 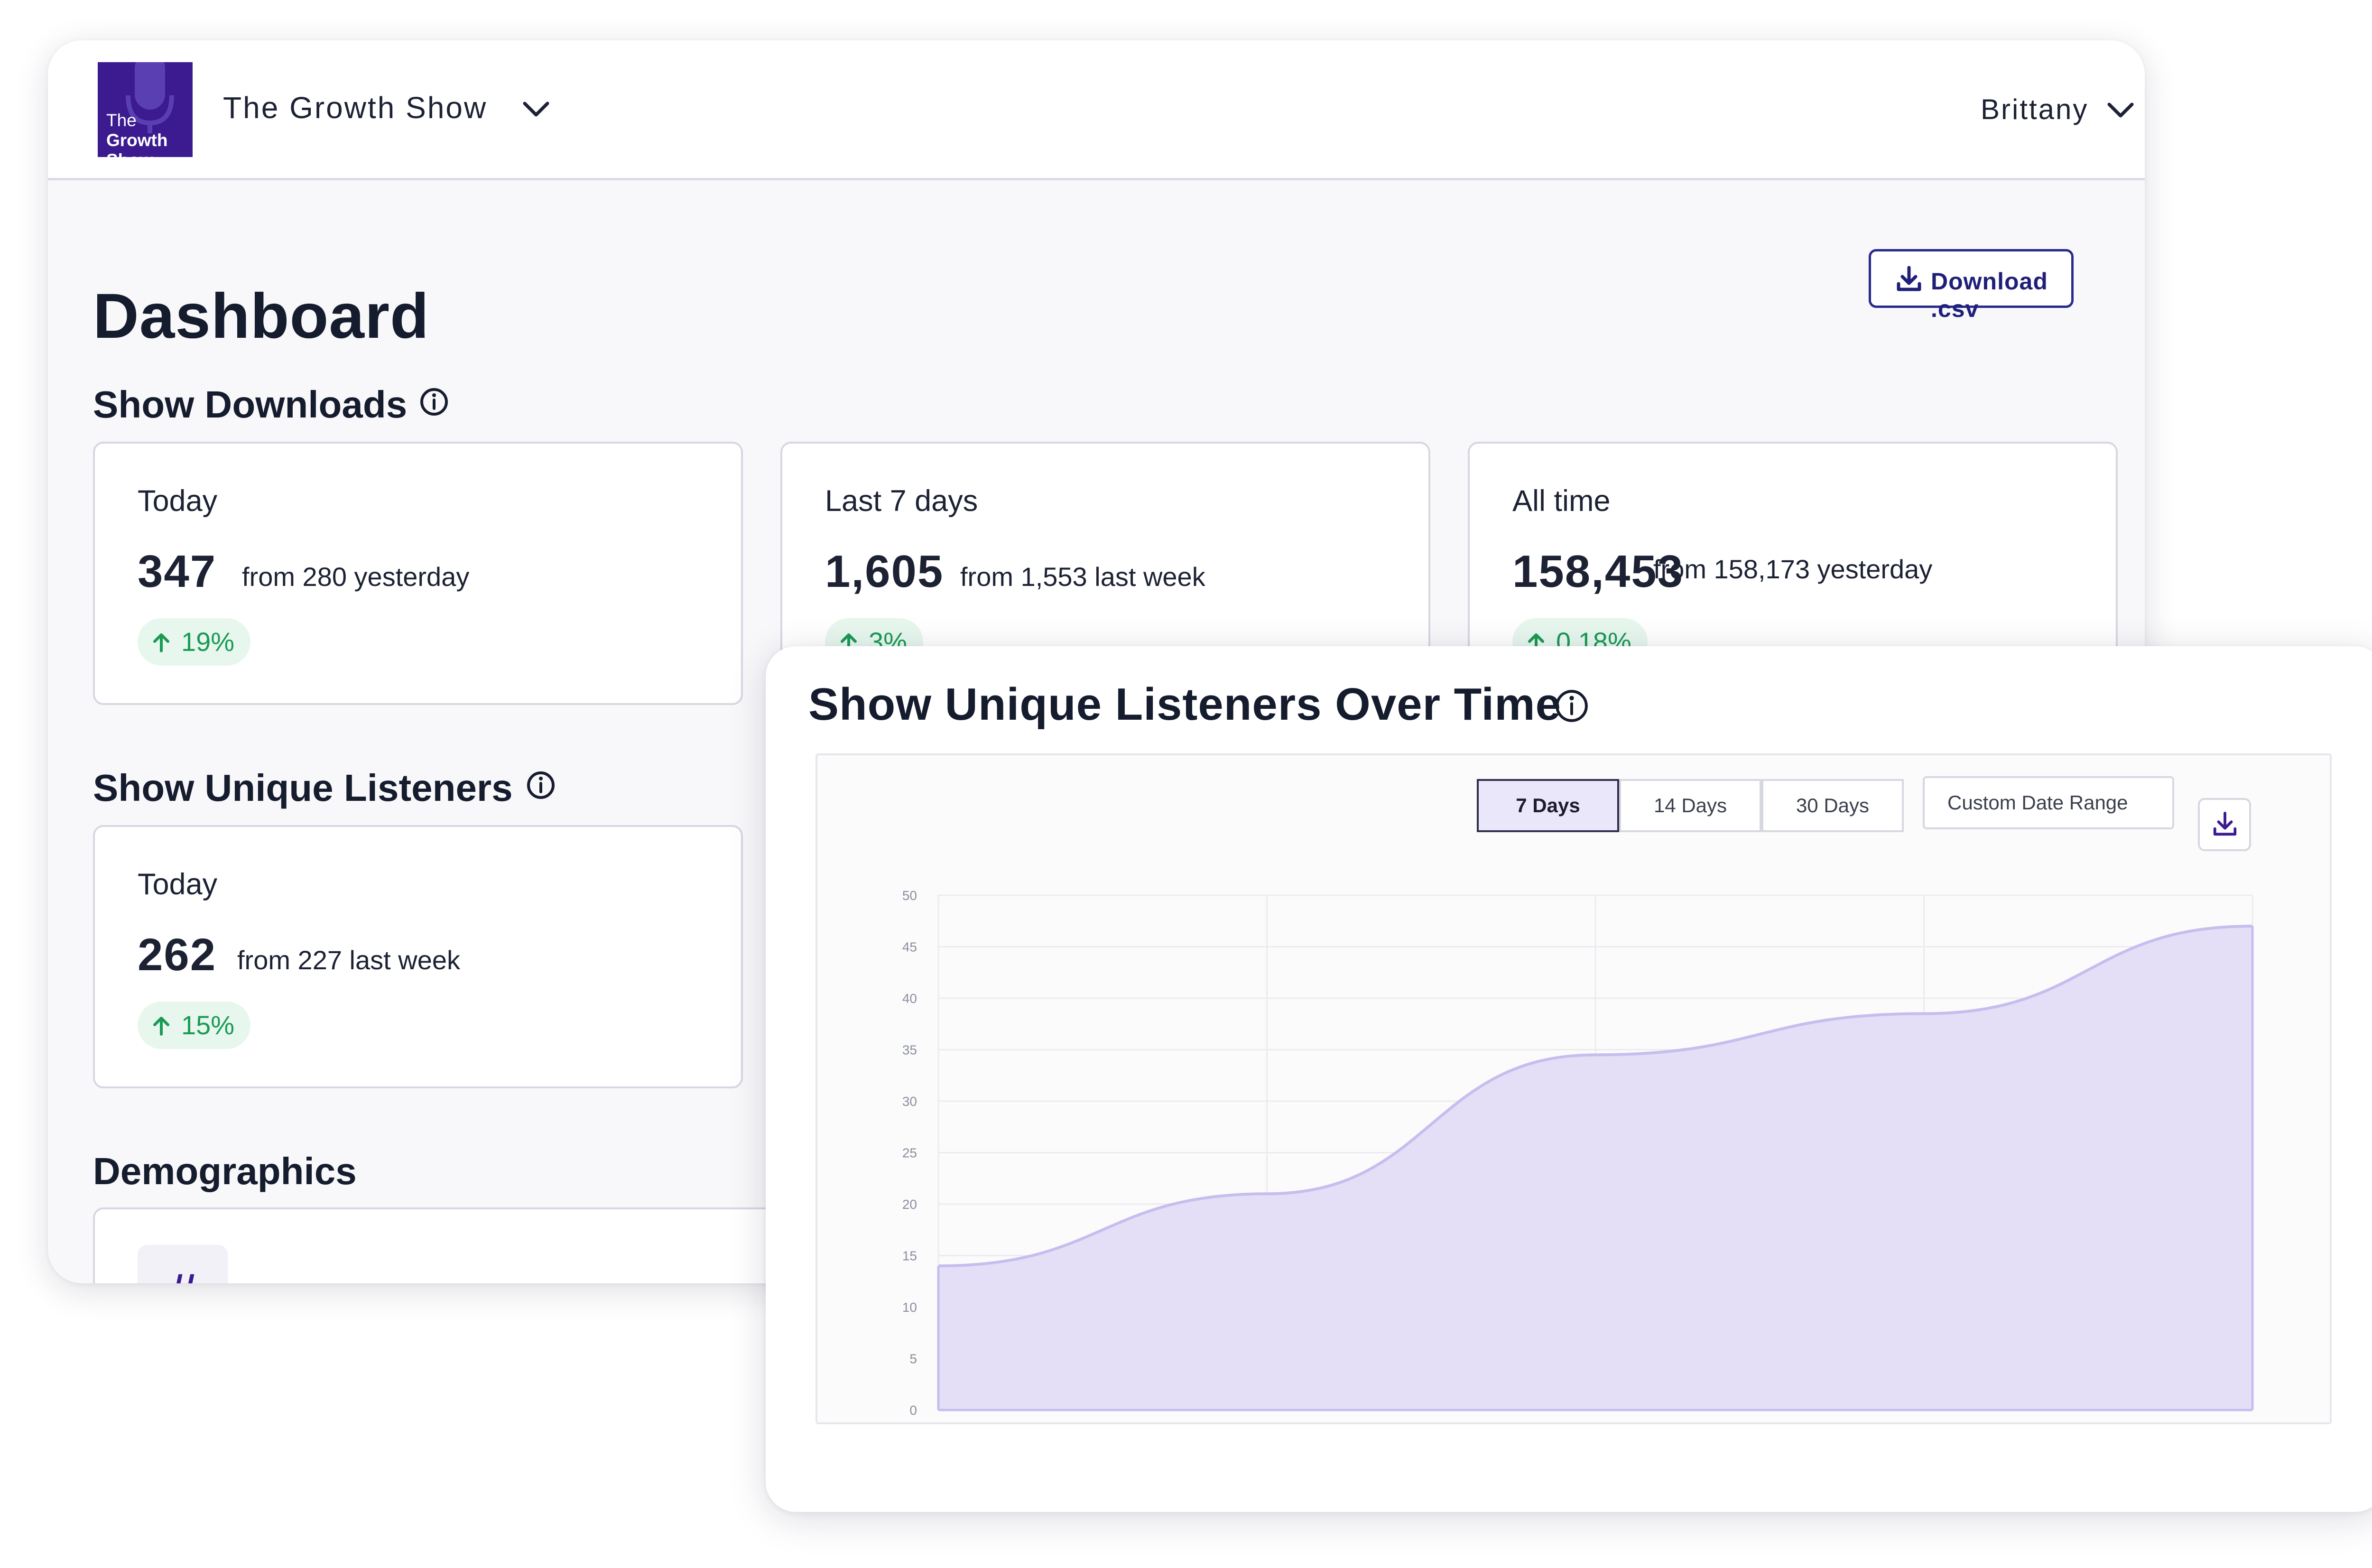 What do you see at coordinates (2057, 148) in the screenshot?
I see `user-menu` at bounding box center [2057, 148].